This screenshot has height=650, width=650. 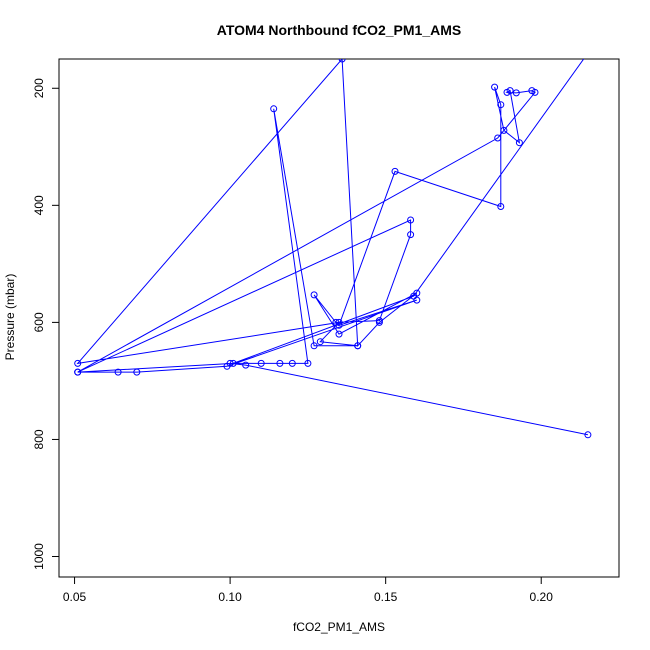 I want to click on chart-title: ATOM4 Northbound fCO2_PM1_AMS, so click(x=339, y=30).